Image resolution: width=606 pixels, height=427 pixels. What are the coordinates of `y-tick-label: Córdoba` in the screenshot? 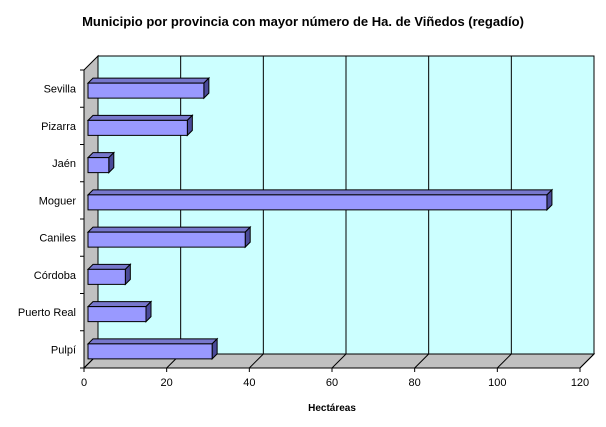 It's located at (55, 276).